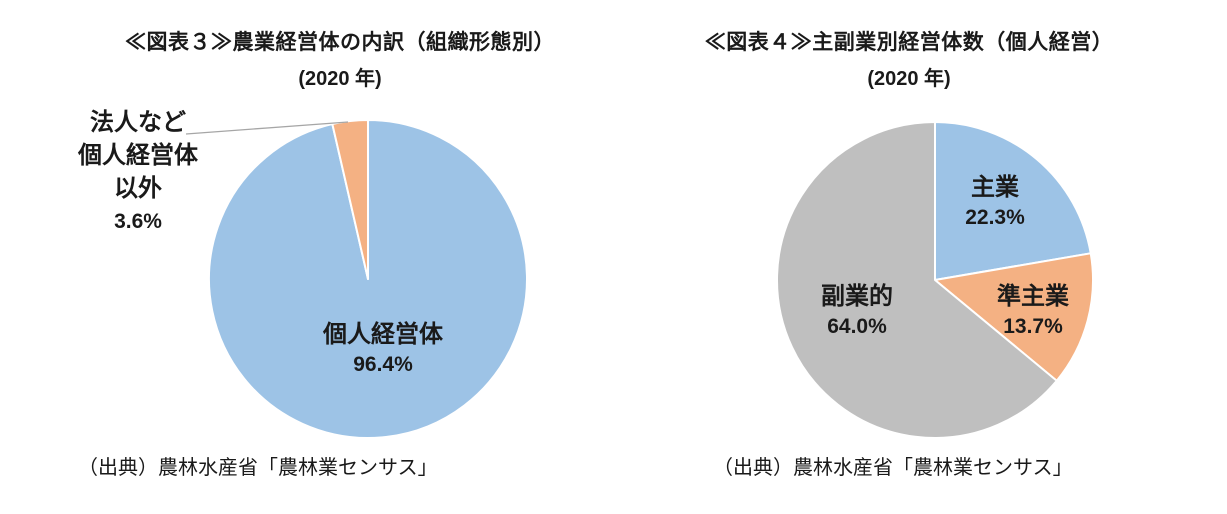 The height and width of the screenshot is (514, 1227). I want to click on slice-label-kojin-keieitai: 個人経営体 96.4%, so click(383, 349).